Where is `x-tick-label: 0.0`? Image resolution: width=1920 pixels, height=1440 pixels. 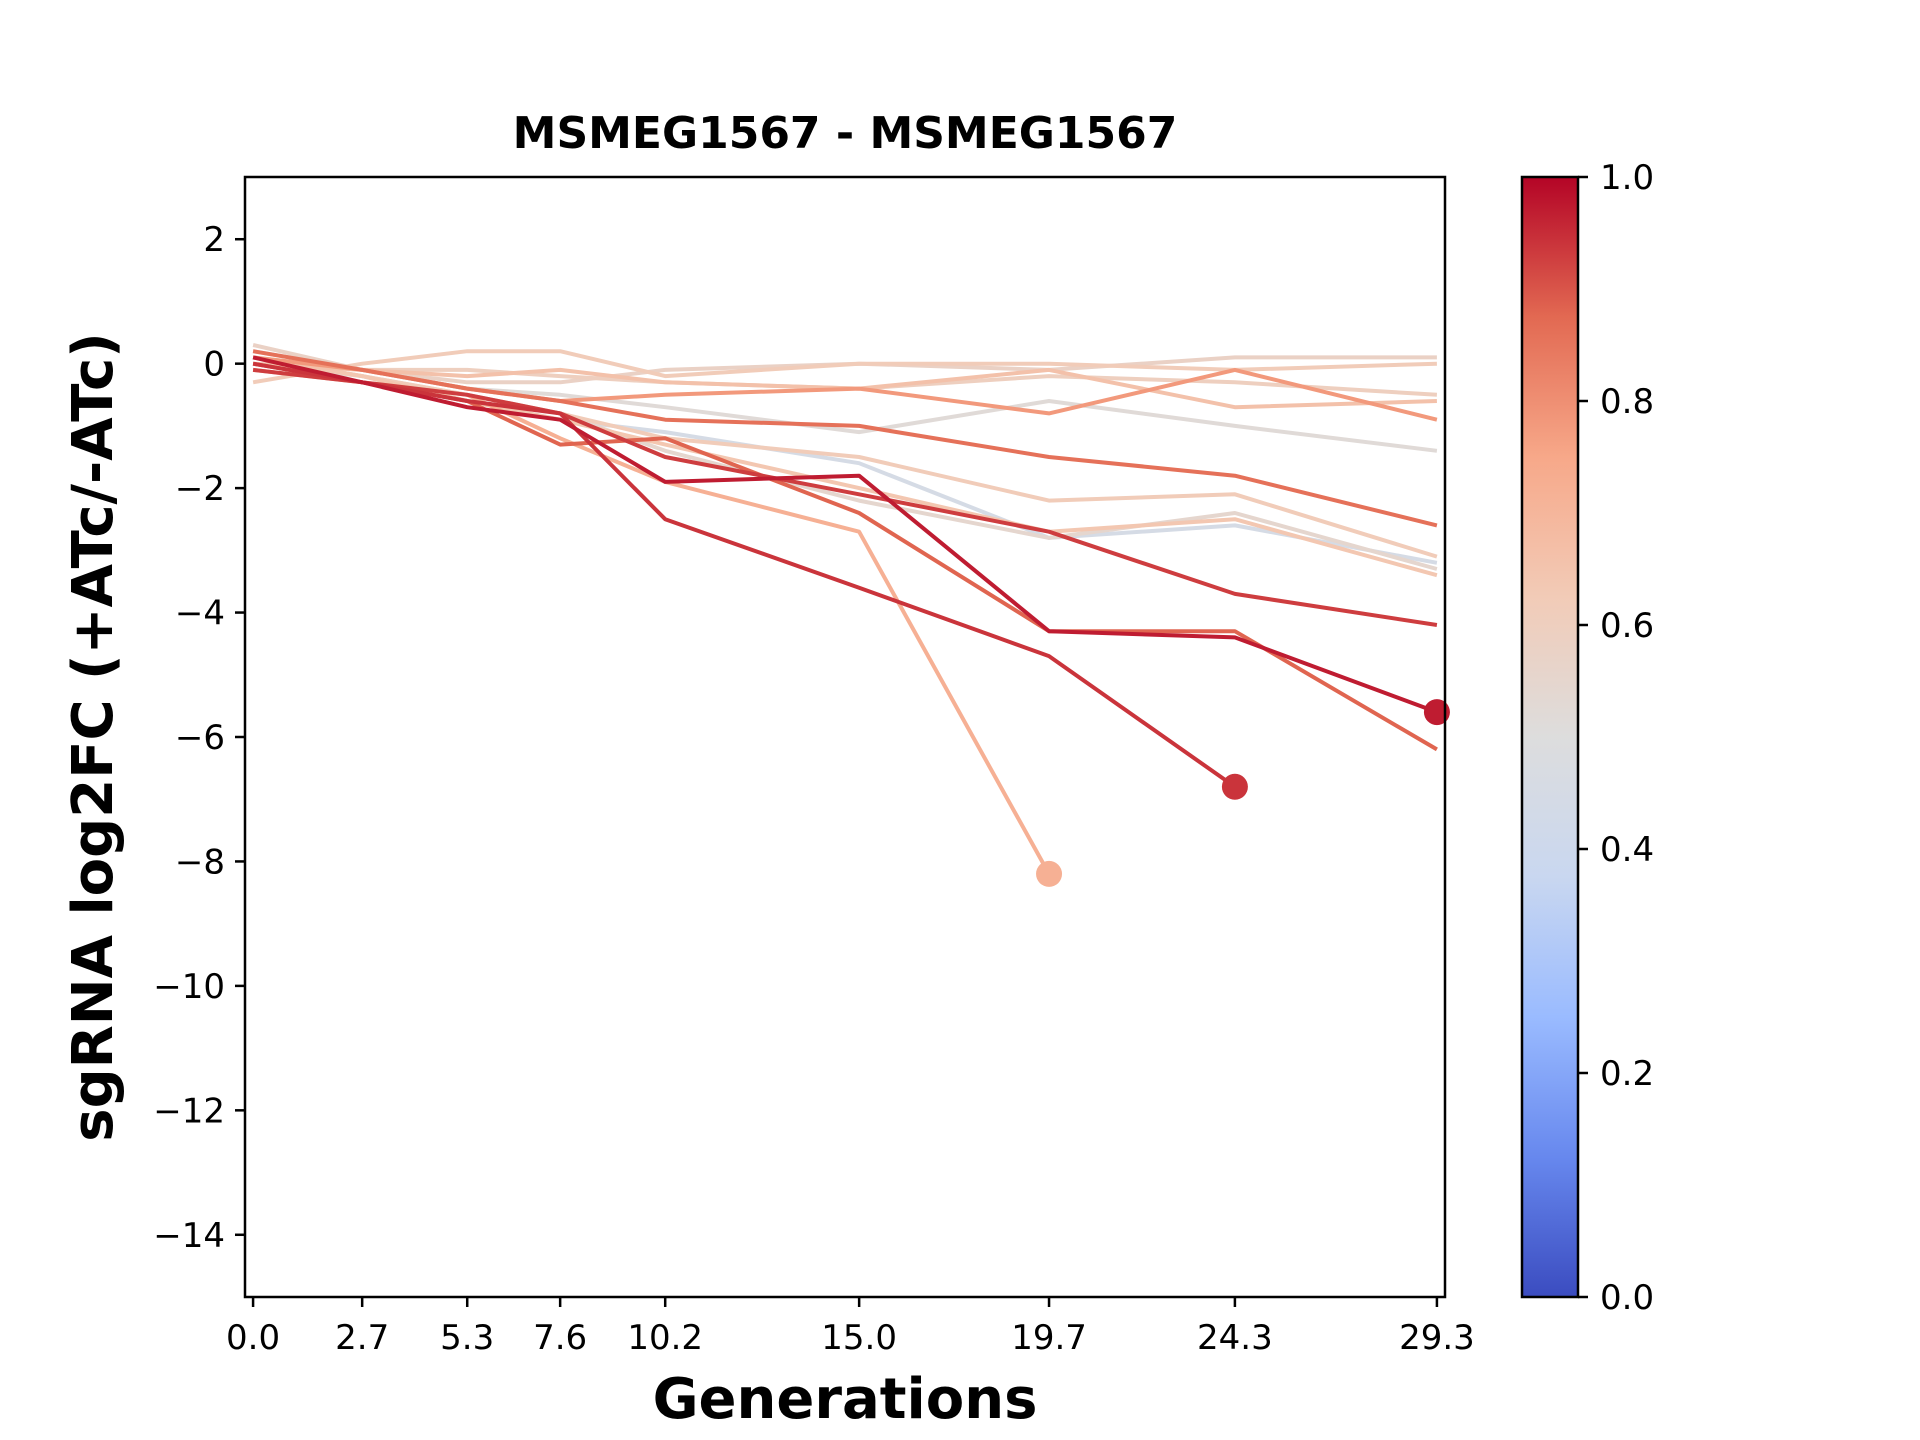 x-tick-label: 0.0 is located at coordinates (253, 1338).